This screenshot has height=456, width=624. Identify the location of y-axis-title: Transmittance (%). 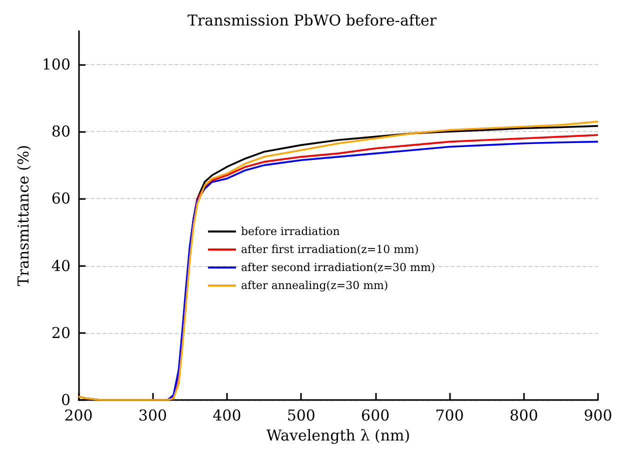
(23, 215).